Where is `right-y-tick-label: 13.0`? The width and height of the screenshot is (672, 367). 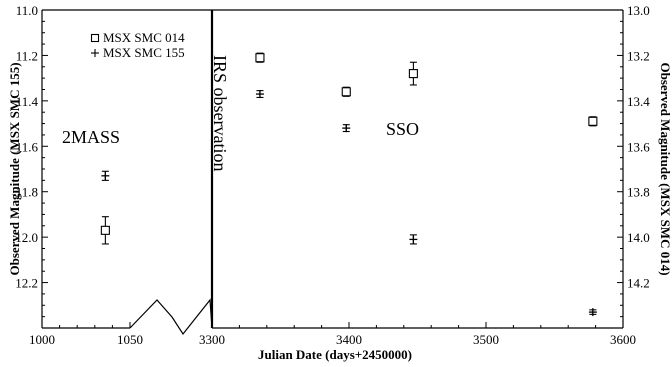 right-y-tick-label: 13.0 is located at coordinates (638, 10).